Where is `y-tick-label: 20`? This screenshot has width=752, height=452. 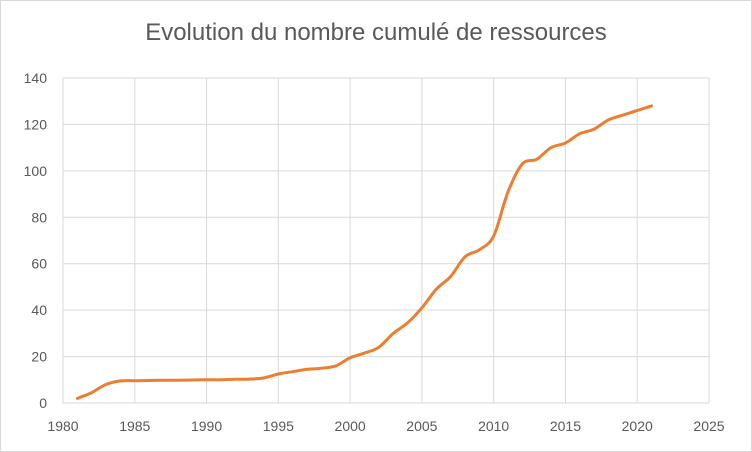
y-tick-label: 20 is located at coordinates (39, 357).